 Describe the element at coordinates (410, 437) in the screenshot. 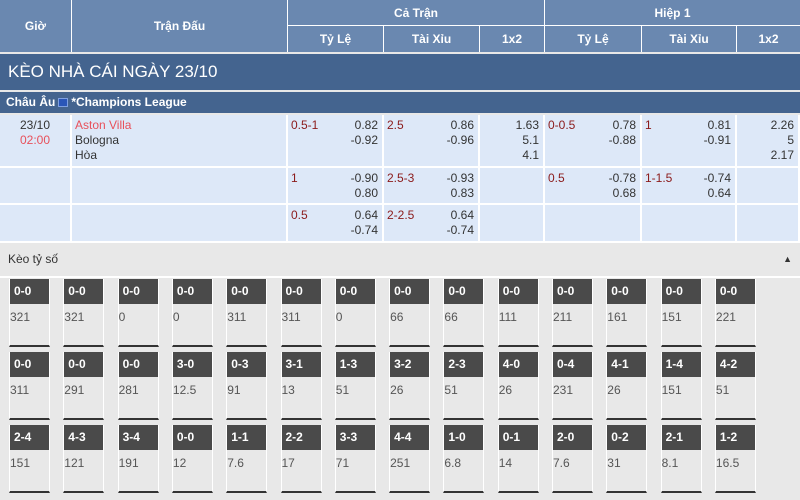

I see `score-label: 4-4` at that location.